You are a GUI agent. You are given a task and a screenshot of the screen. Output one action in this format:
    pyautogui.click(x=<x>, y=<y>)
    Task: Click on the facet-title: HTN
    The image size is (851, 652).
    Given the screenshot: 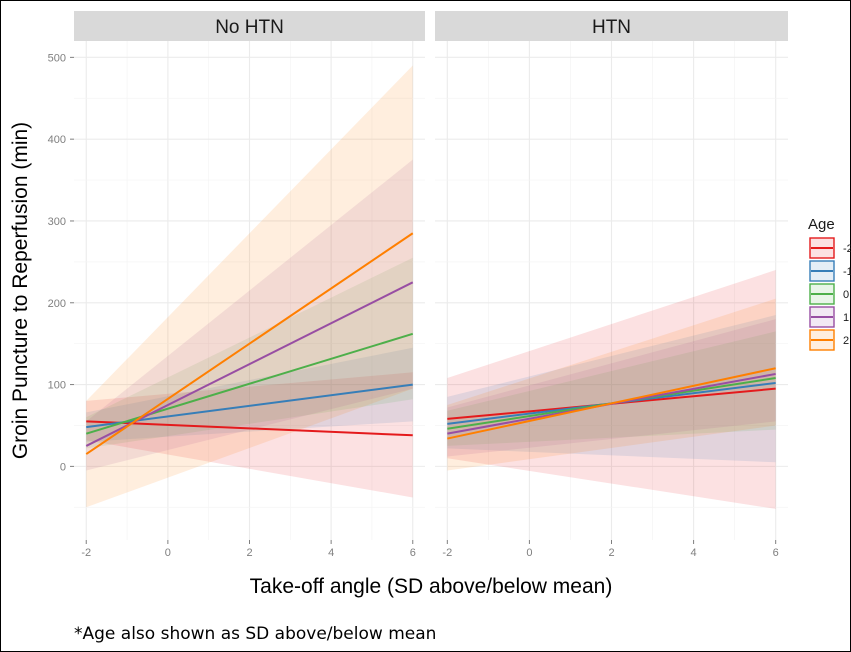 What is the action you would take?
    pyautogui.click(x=611, y=27)
    